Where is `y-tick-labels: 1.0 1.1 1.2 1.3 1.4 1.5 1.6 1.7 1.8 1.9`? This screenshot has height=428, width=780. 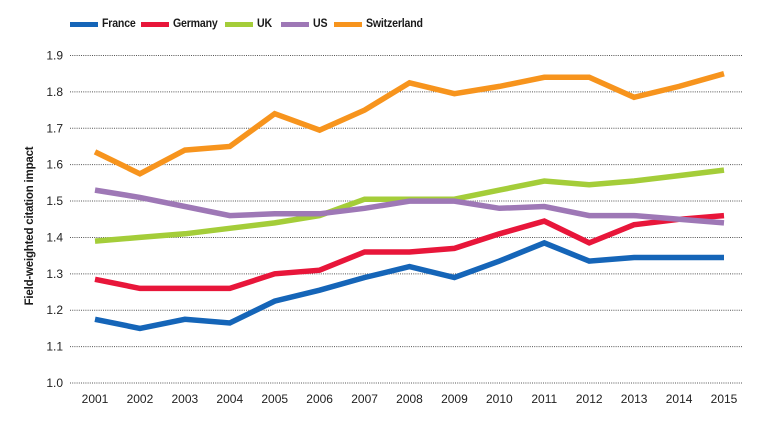 y-tick-labels: 1.0 1.1 1.2 1.3 1.4 1.5 1.6 1.7 1.8 1.9 is located at coordinates (54, 220).